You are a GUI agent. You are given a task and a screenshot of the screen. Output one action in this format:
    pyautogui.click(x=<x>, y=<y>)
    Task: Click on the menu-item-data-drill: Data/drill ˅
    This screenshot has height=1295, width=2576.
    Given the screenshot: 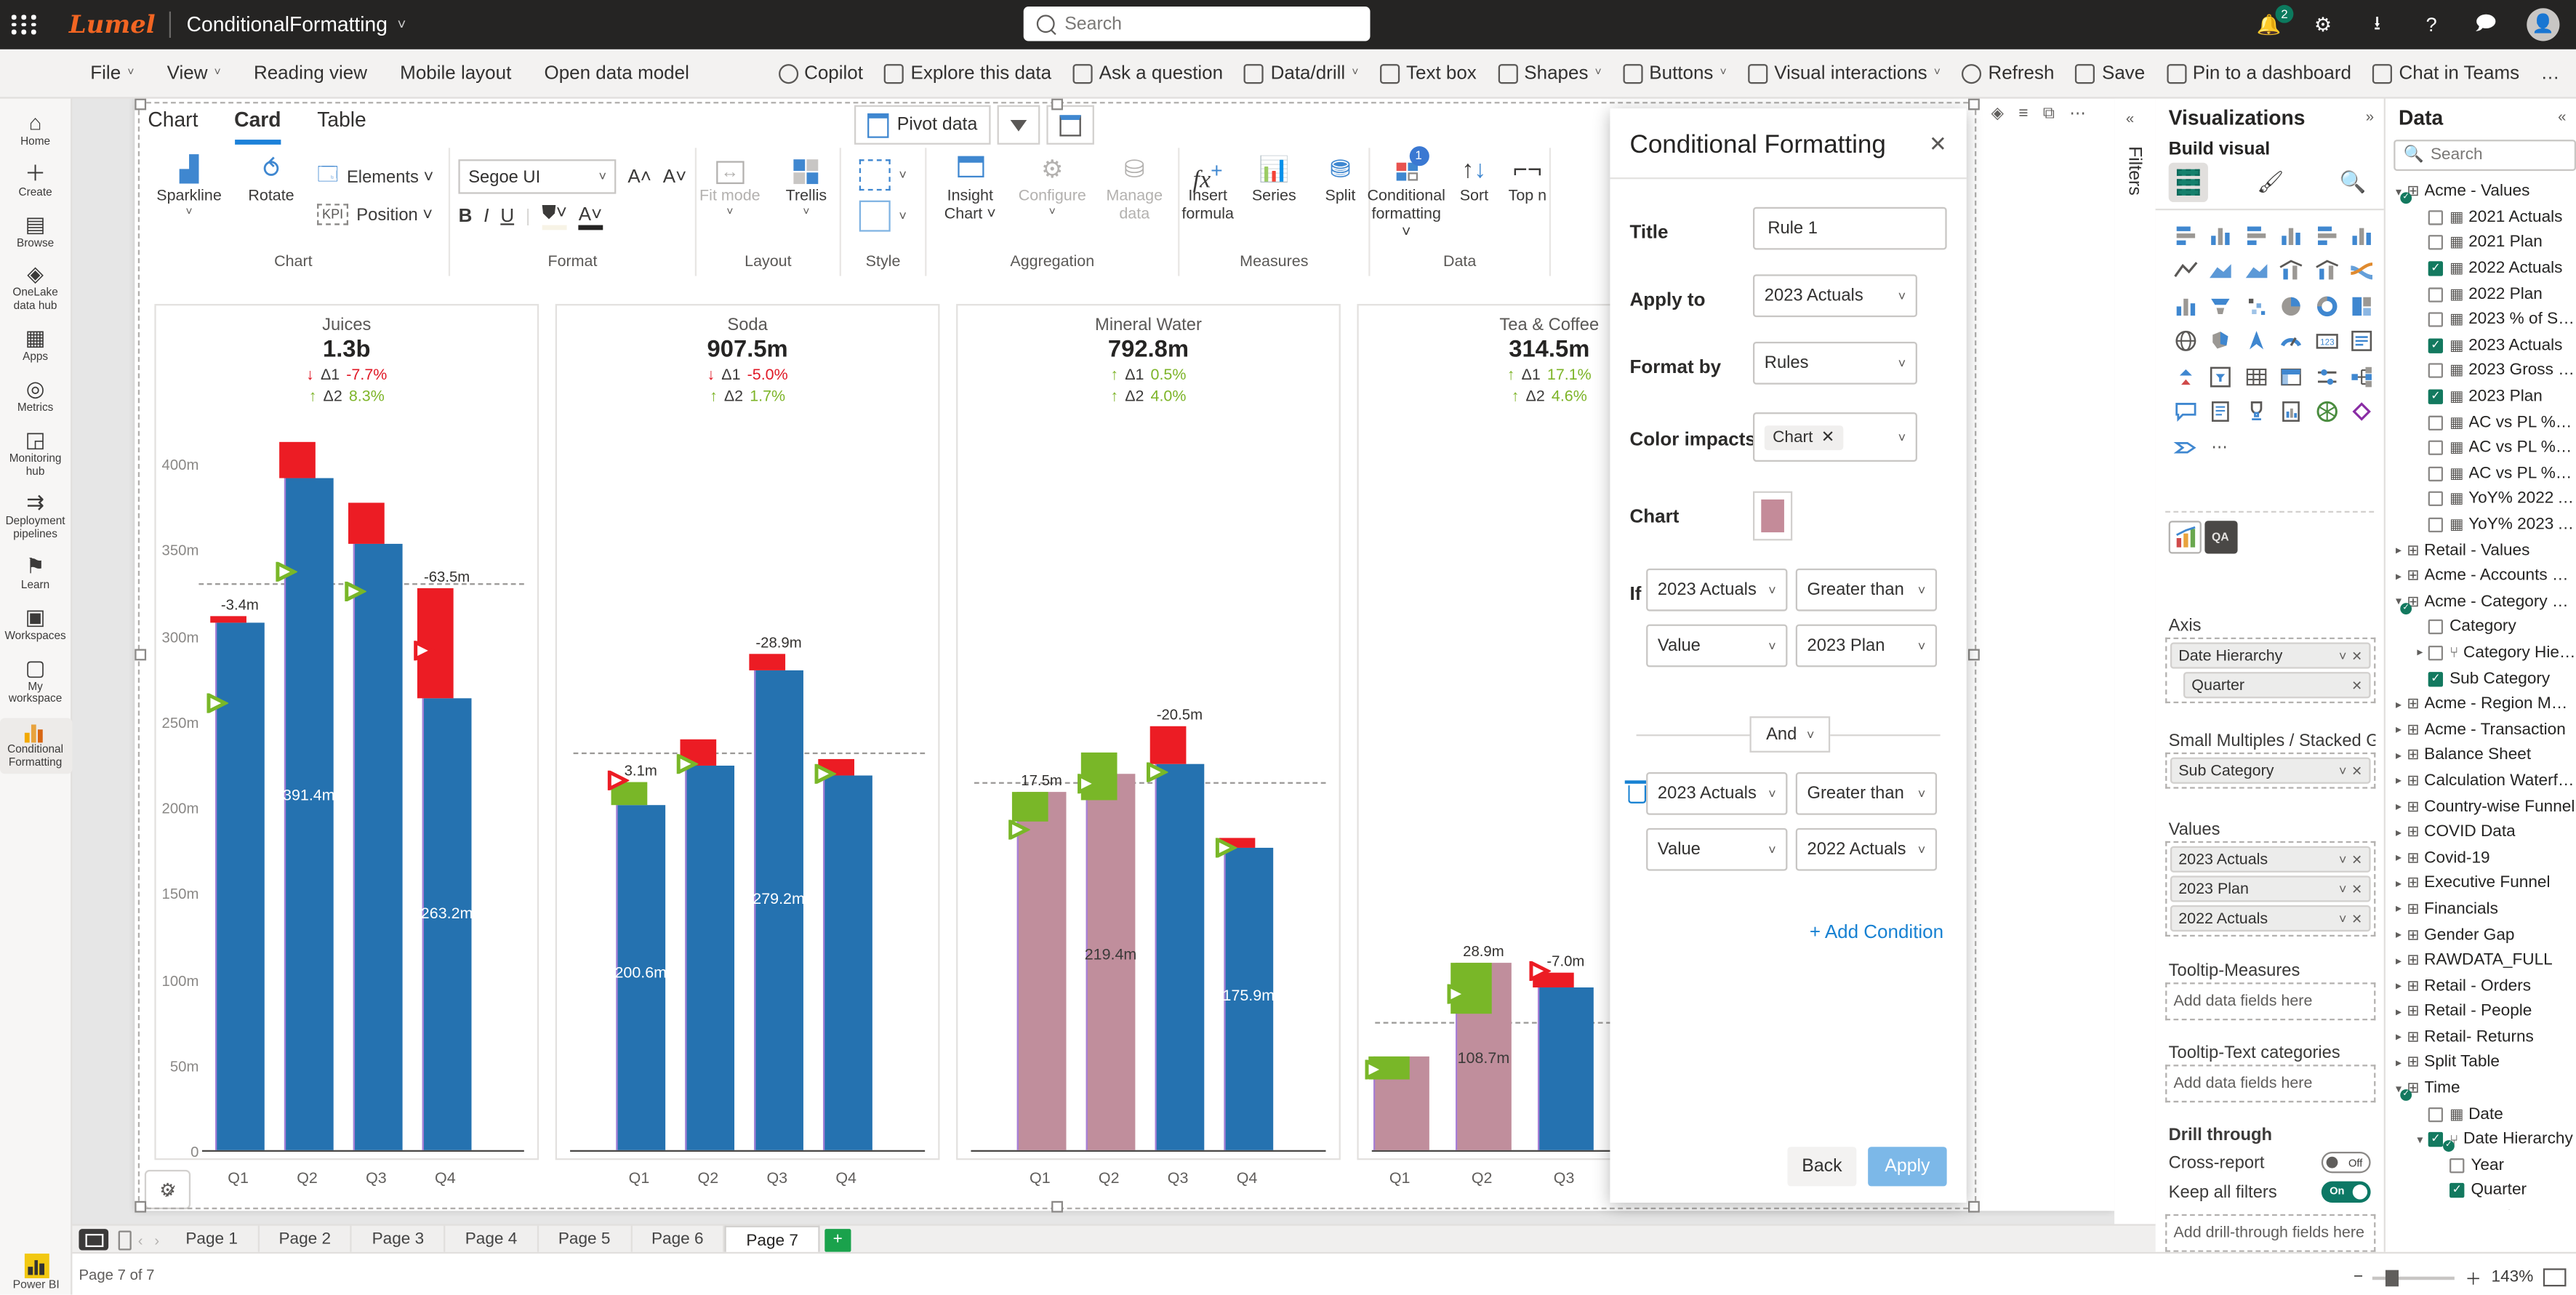 What is the action you would take?
    pyautogui.click(x=1301, y=73)
    